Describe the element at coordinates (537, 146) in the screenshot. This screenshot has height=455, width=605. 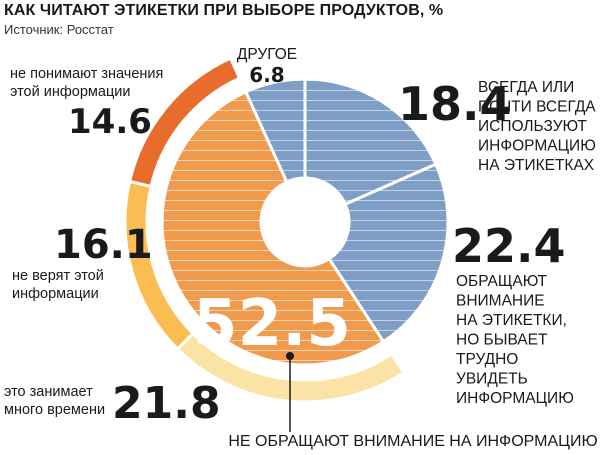
I see `category-label-1-line-4: ИНФОРМАЦИЮ` at that location.